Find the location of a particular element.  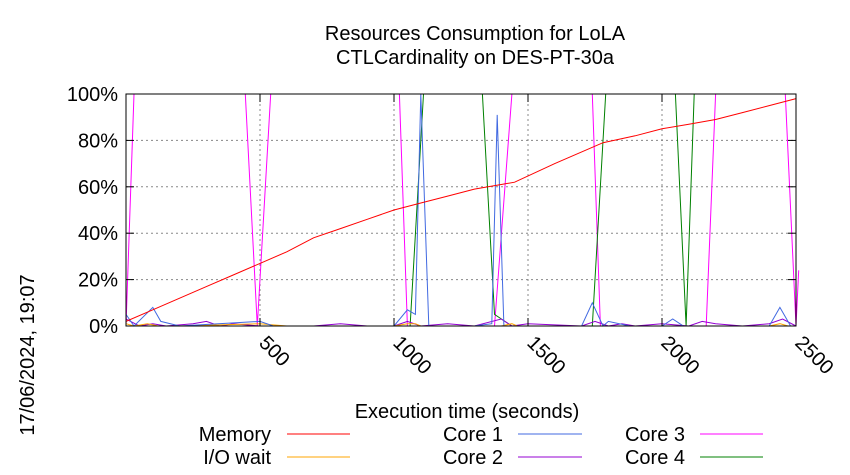

y-tick-label: 40% is located at coordinates (98, 234).